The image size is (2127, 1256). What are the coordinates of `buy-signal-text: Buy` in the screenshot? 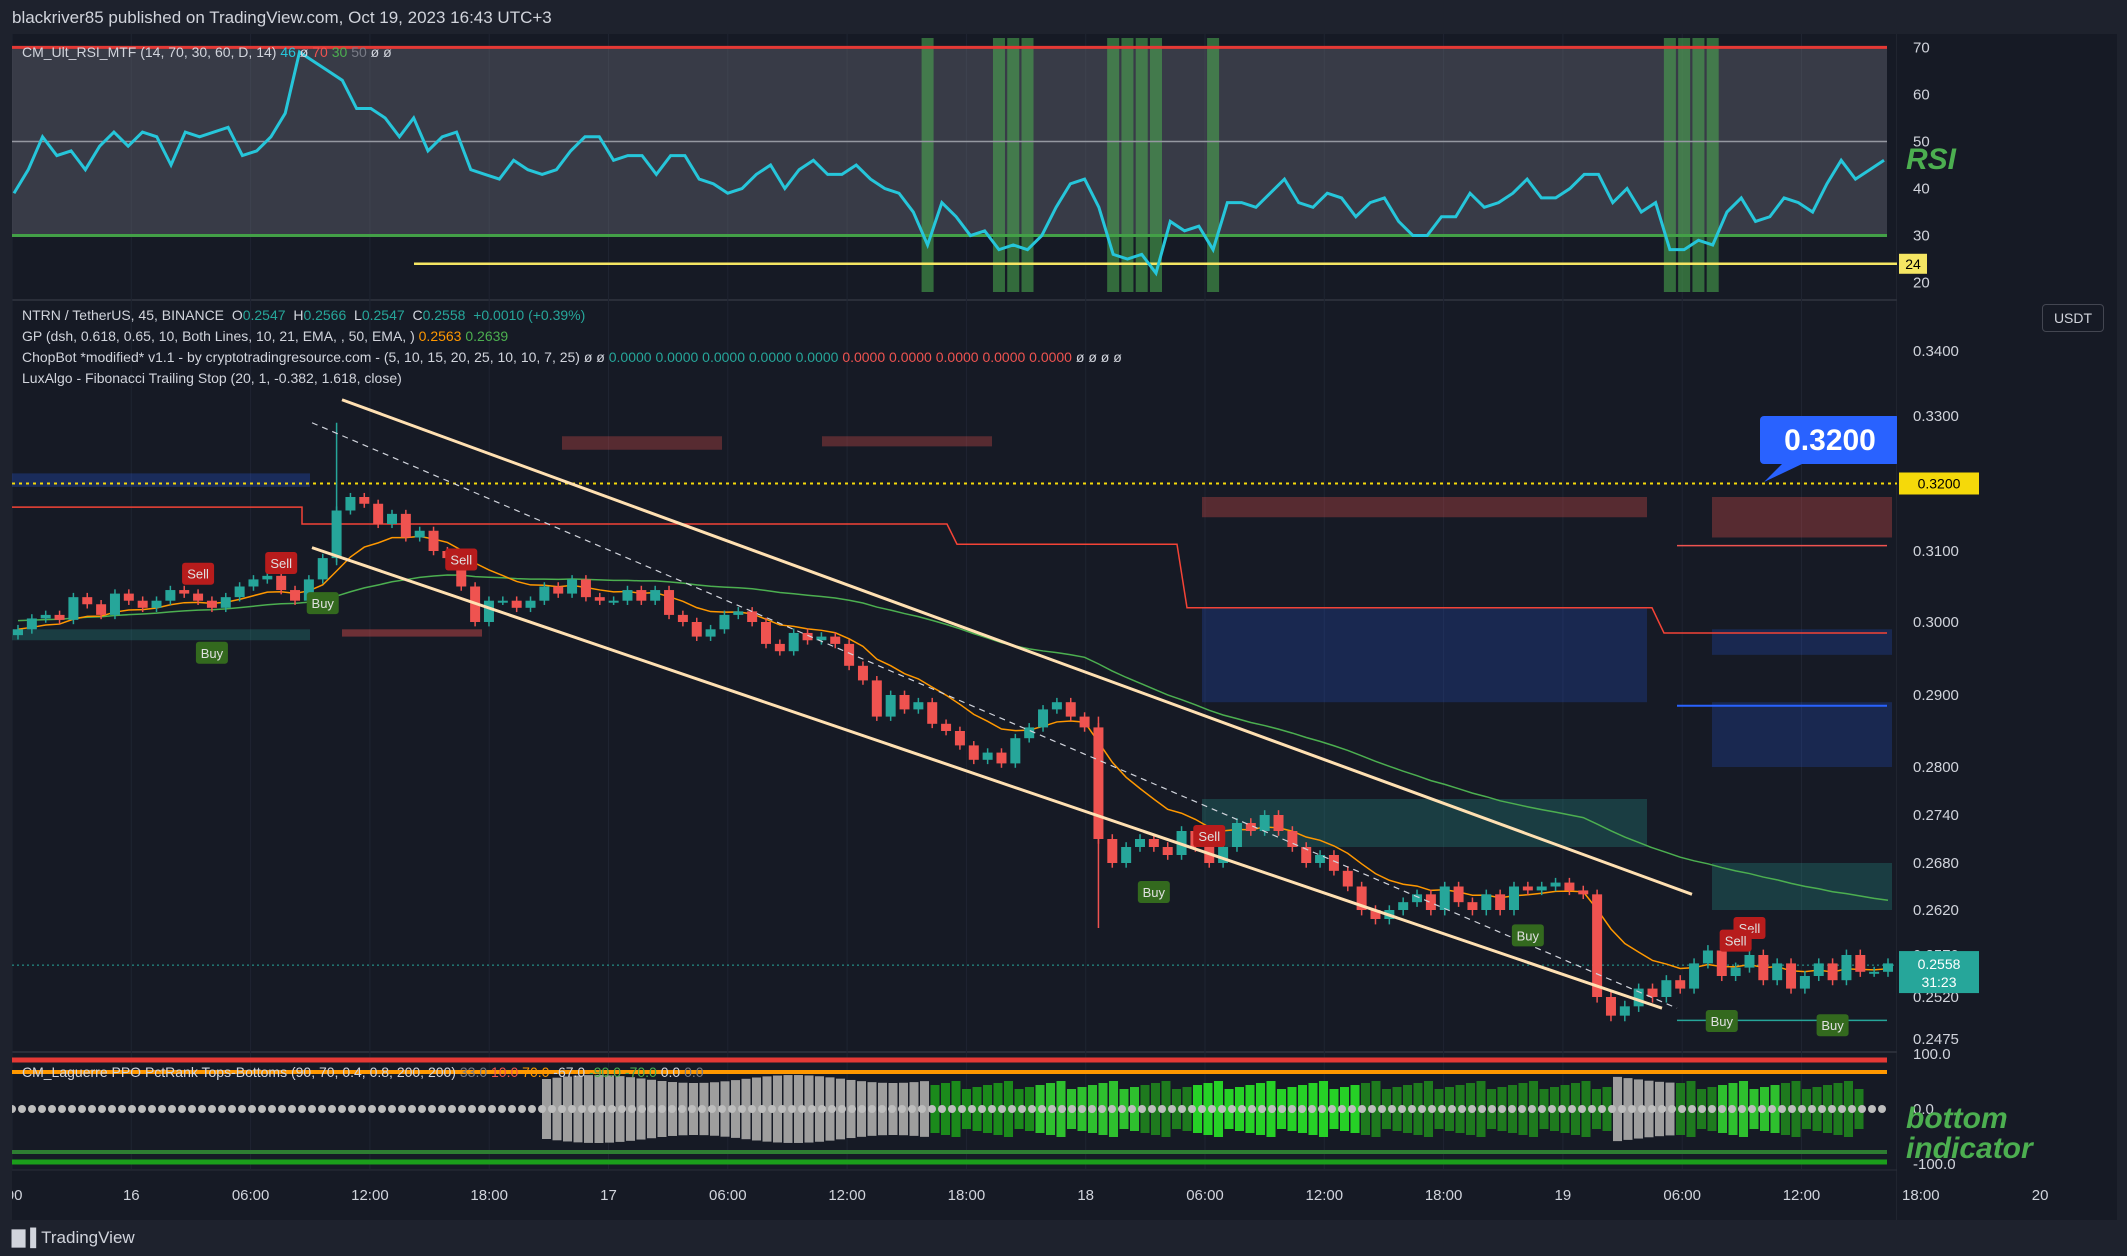 It's located at (1528, 935).